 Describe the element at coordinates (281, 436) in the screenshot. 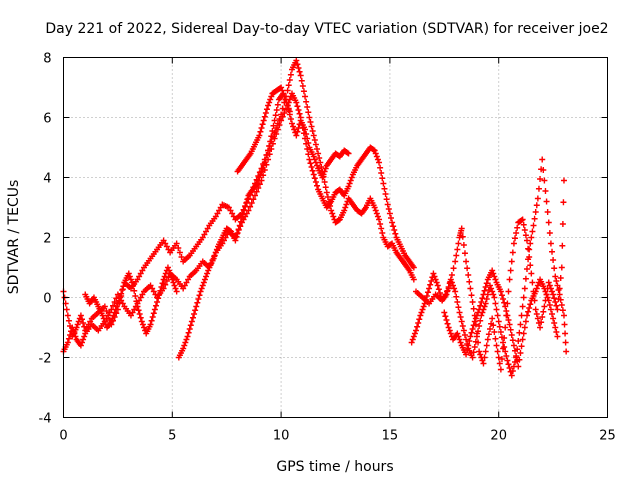

I see `x-tick-label: 10` at that location.